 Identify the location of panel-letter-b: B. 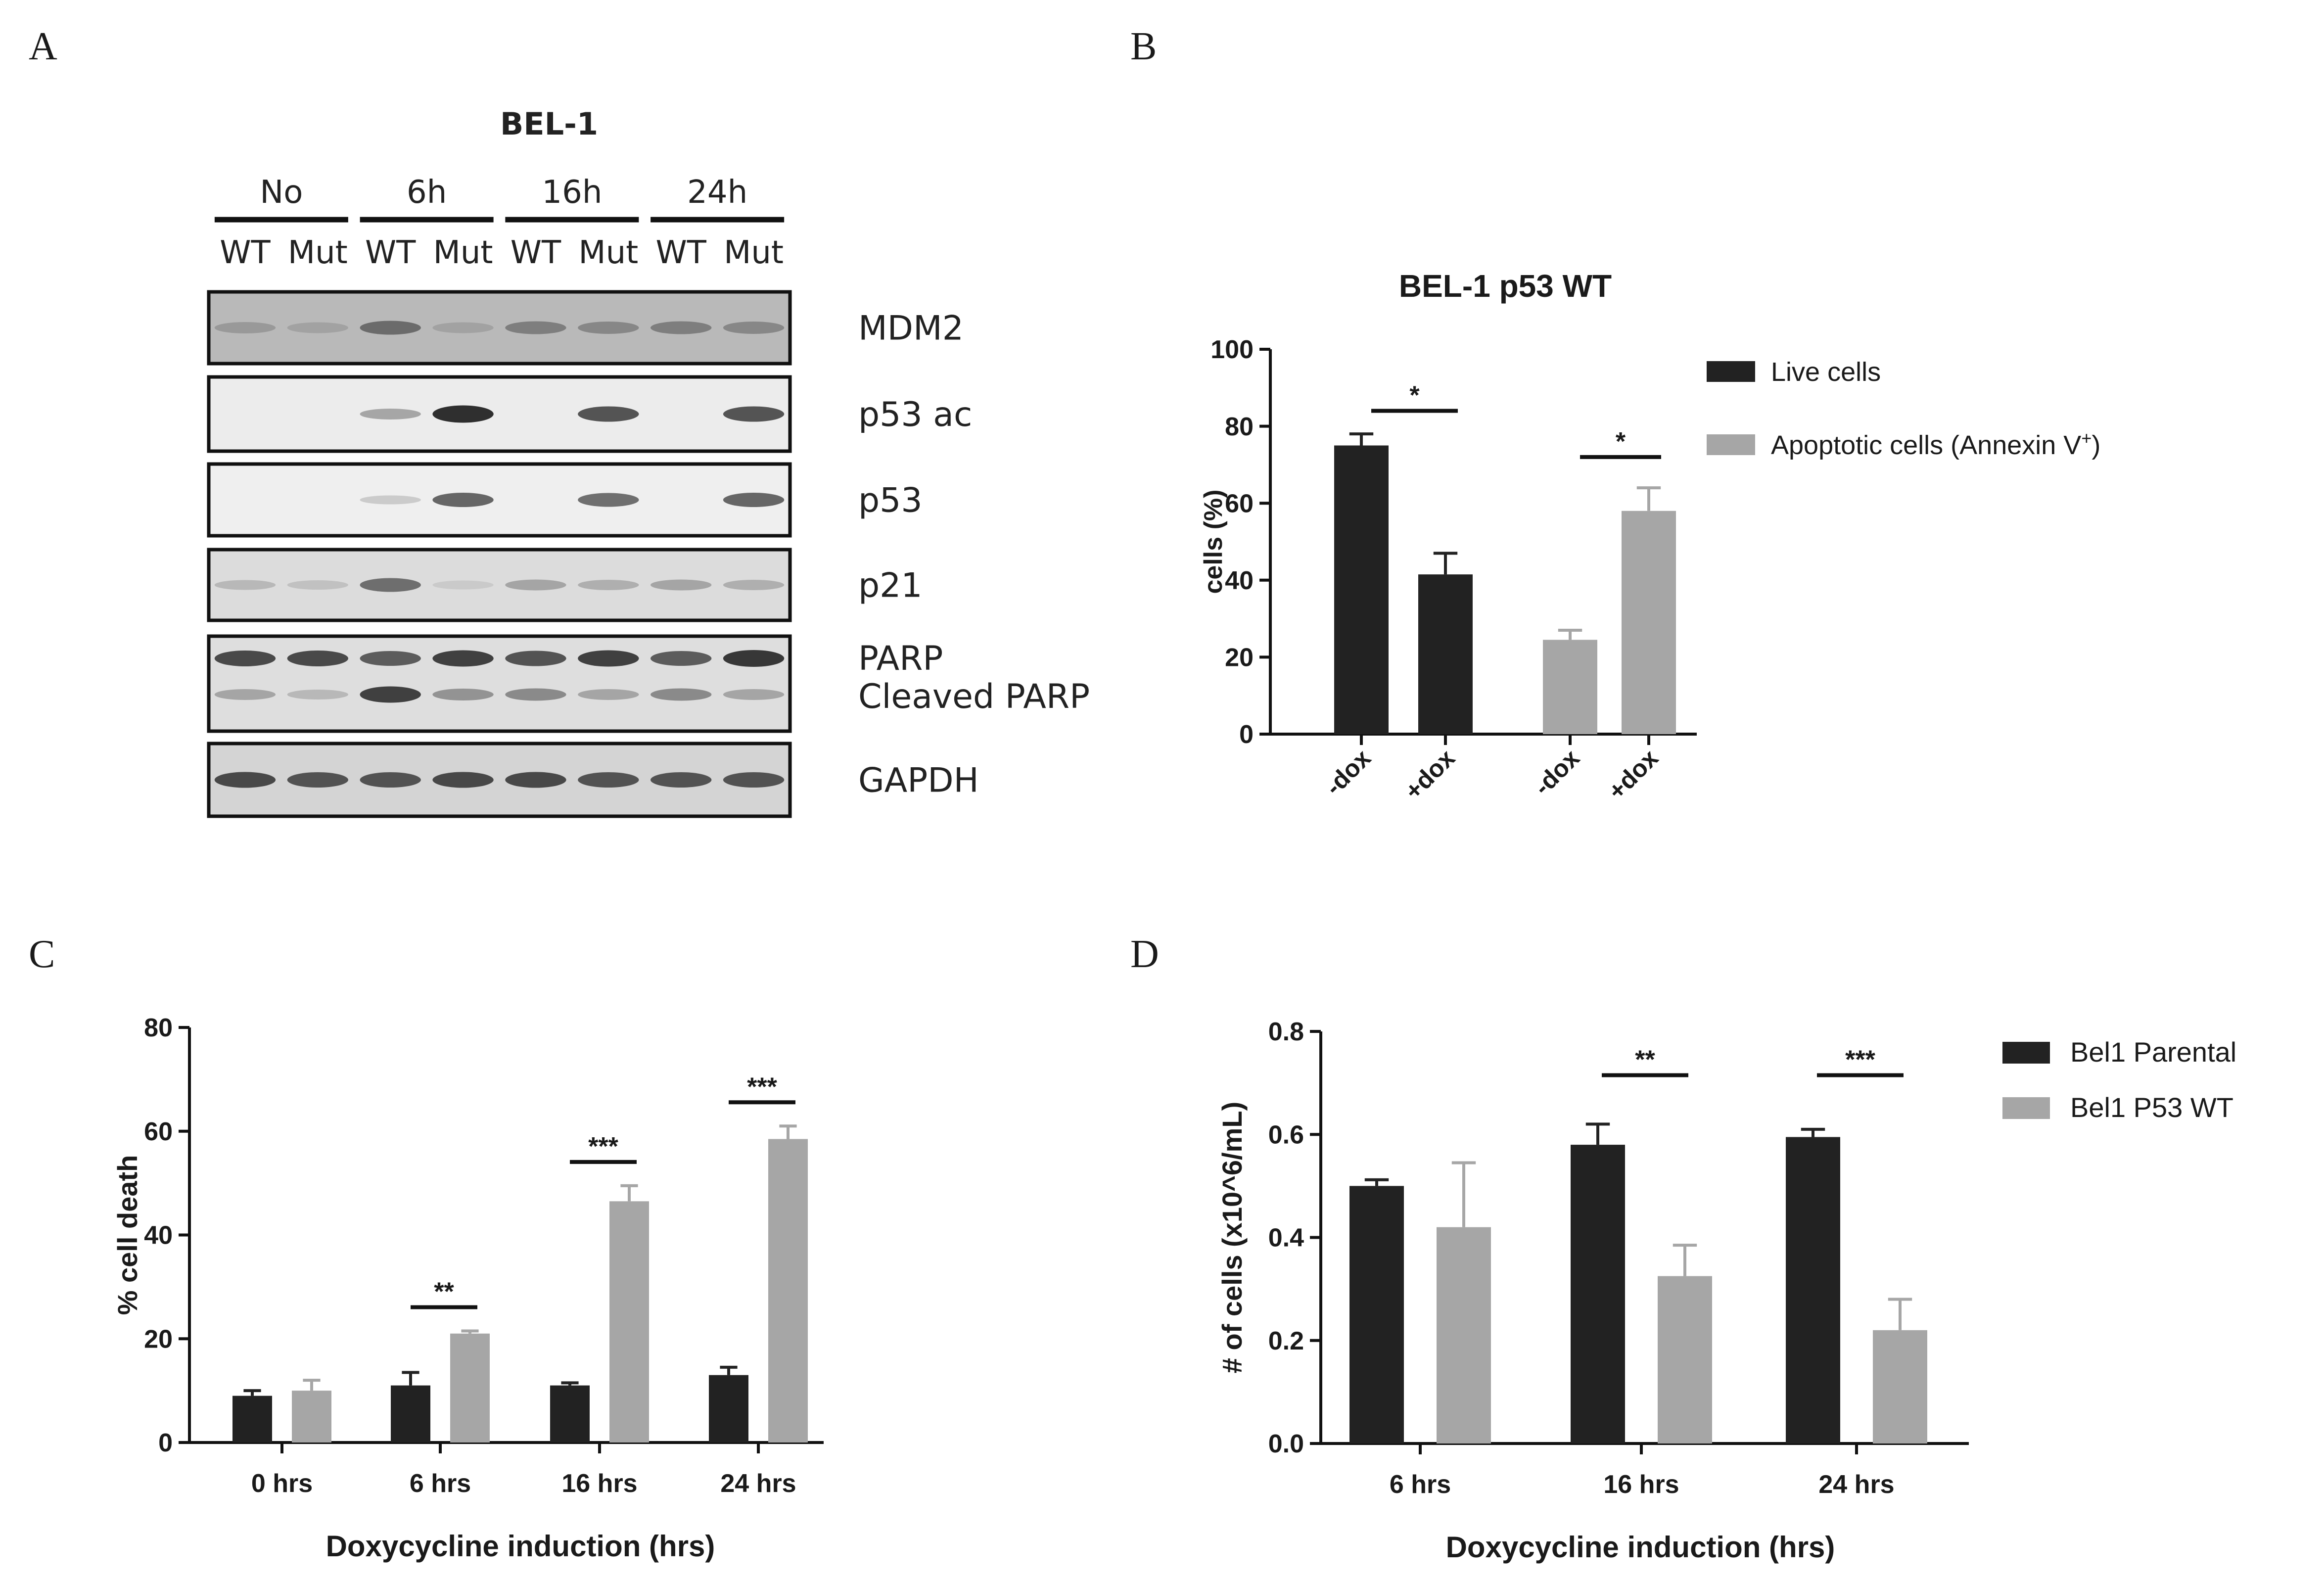
(1143, 46).